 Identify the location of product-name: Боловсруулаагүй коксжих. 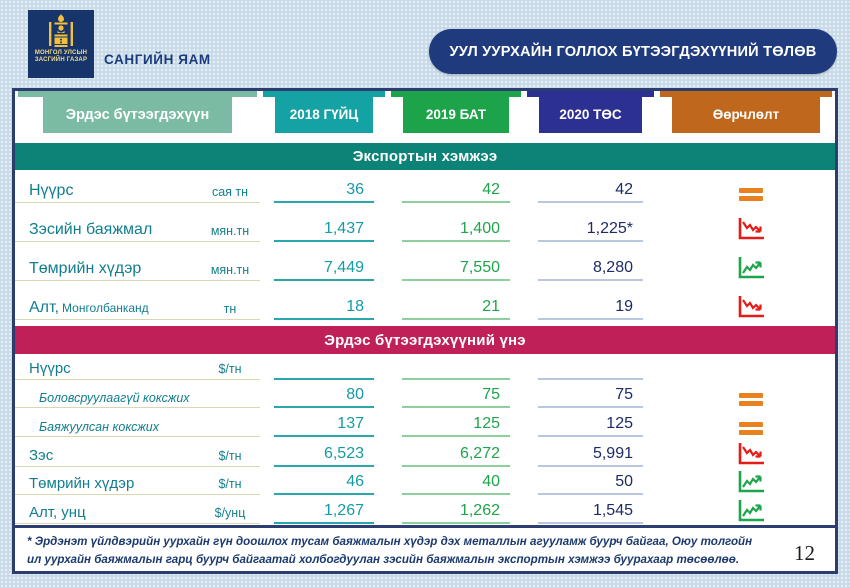
(107, 399).